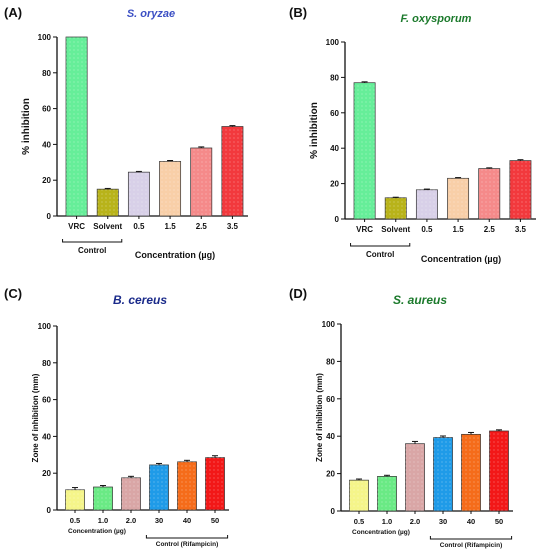 Image resolution: width=546 pixels, height=550 pixels. Describe the element at coordinates (13, 293) in the screenshot. I see `panel-letter: (C)` at that location.